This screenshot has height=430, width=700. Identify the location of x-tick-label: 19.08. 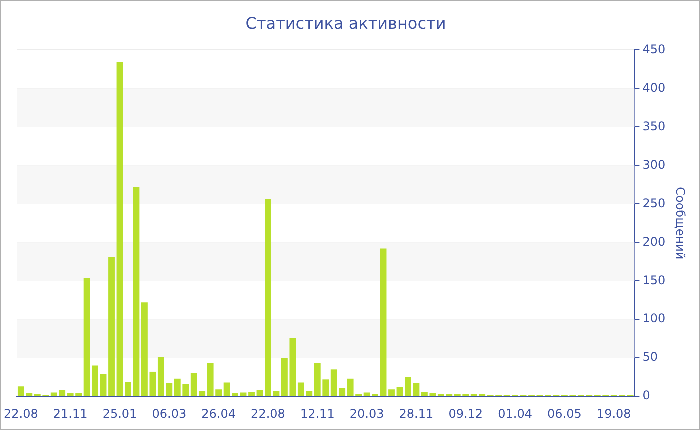
(614, 413).